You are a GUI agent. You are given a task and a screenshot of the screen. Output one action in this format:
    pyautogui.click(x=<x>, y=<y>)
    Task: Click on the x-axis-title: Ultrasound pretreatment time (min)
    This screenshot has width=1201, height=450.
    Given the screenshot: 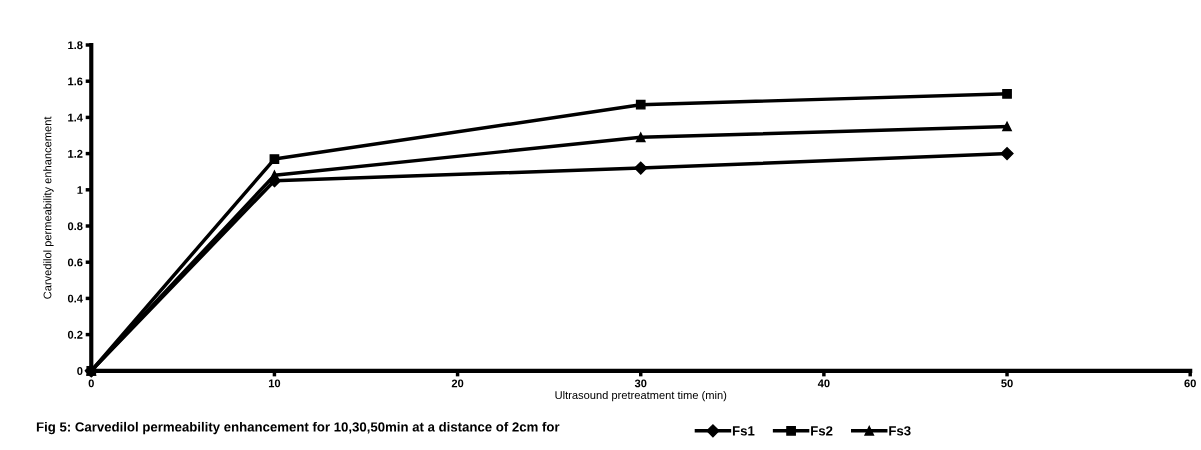 What is the action you would take?
    pyautogui.click(x=641, y=396)
    